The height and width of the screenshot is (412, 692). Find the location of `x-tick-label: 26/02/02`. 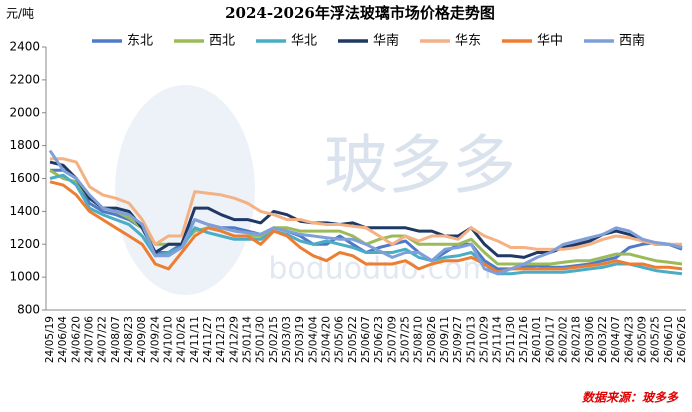

x-tick-label: 26/02/02 is located at coordinates (564, 339).